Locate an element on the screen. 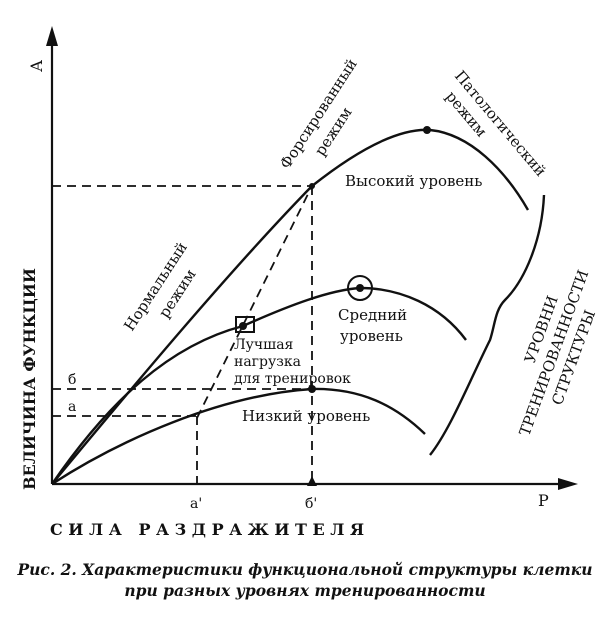 The height and width of the screenshot is (617, 610). best-load-point is located at coordinates (243, 326).